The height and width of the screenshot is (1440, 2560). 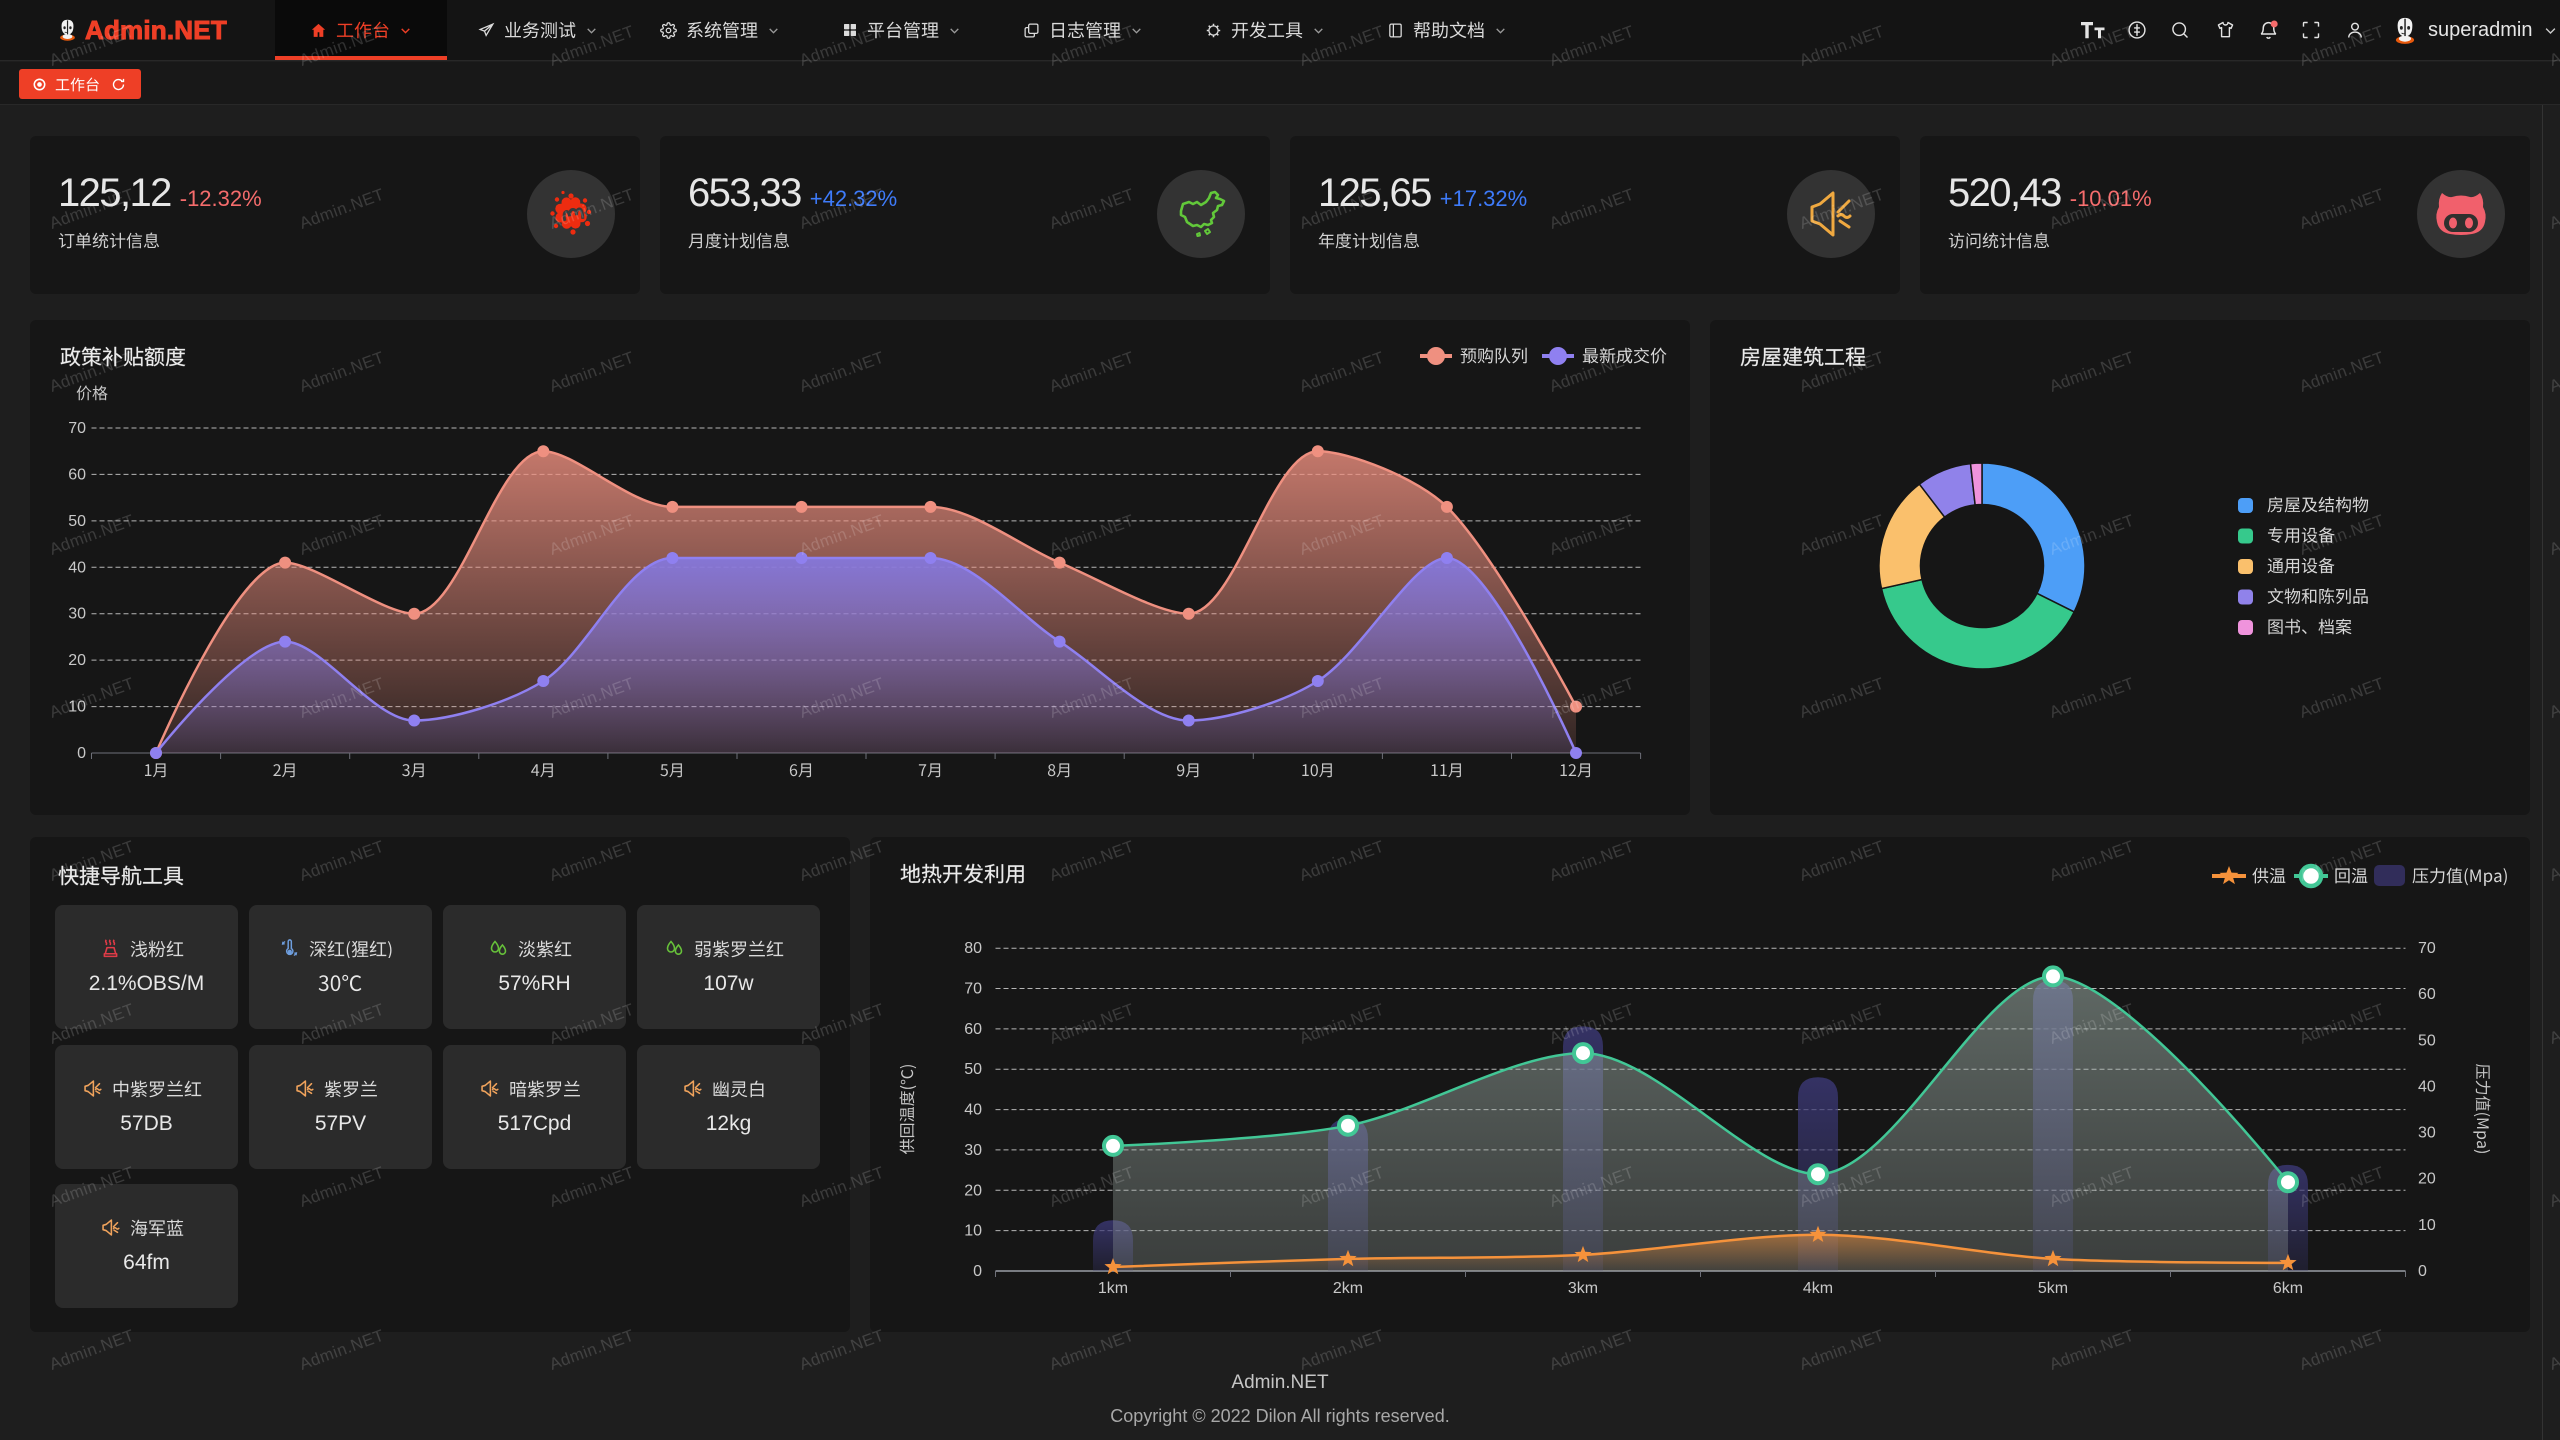 I want to click on svg-text: 80, so click(x=973, y=948).